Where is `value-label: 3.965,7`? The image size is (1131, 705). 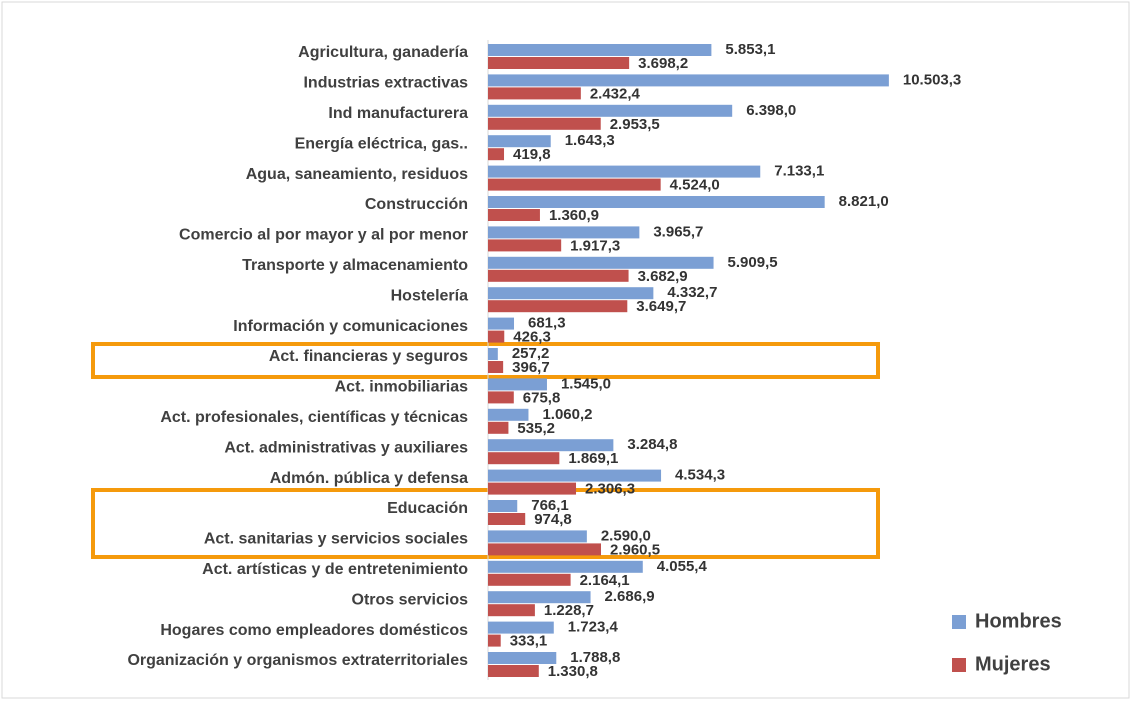 value-label: 3.965,7 is located at coordinates (678, 231).